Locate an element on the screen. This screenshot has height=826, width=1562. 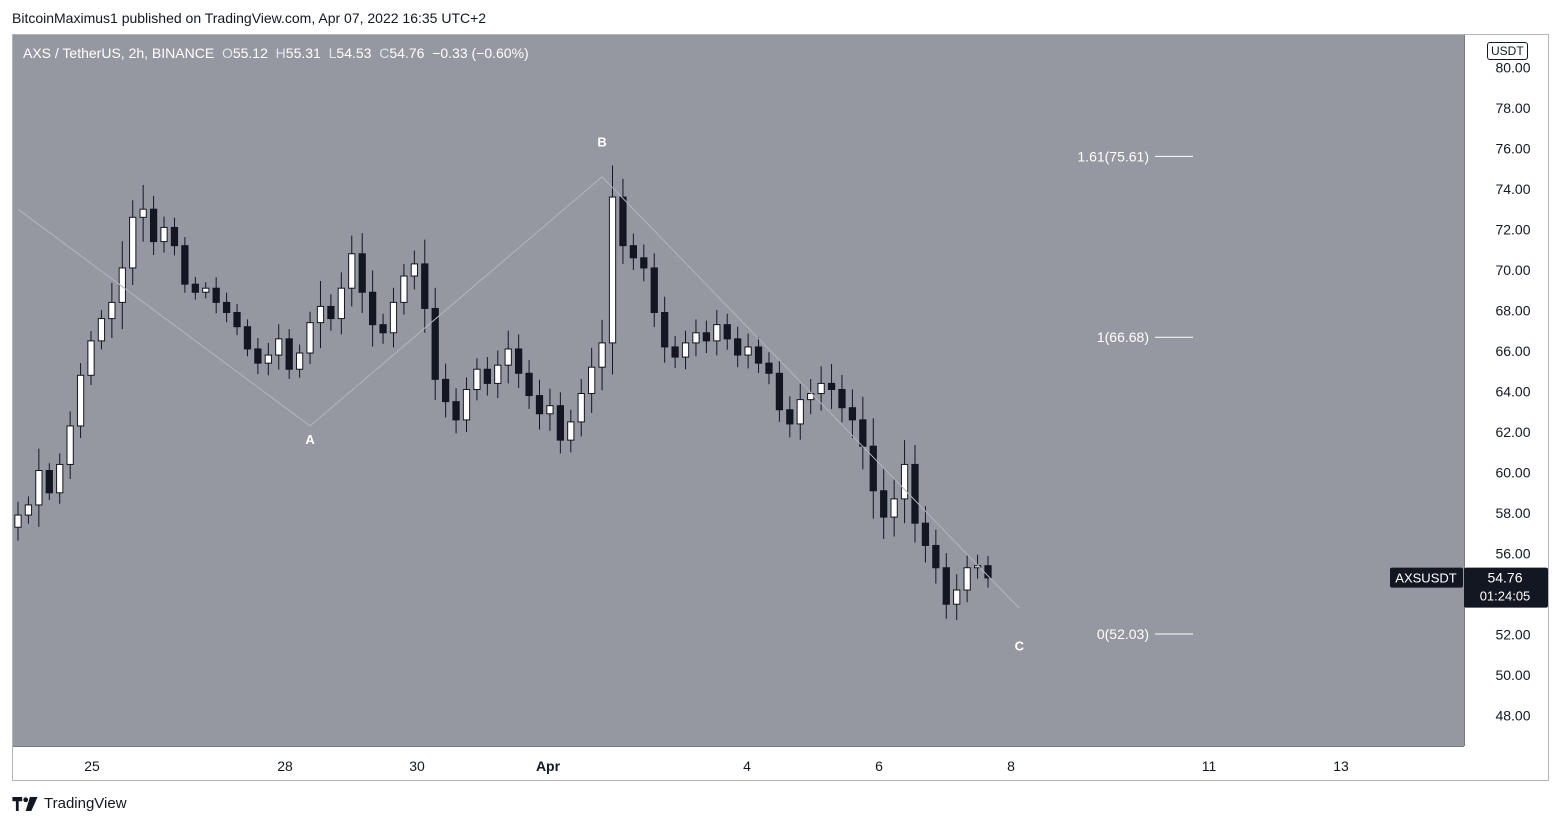
open-value: 55.12 is located at coordinates (250, 53).